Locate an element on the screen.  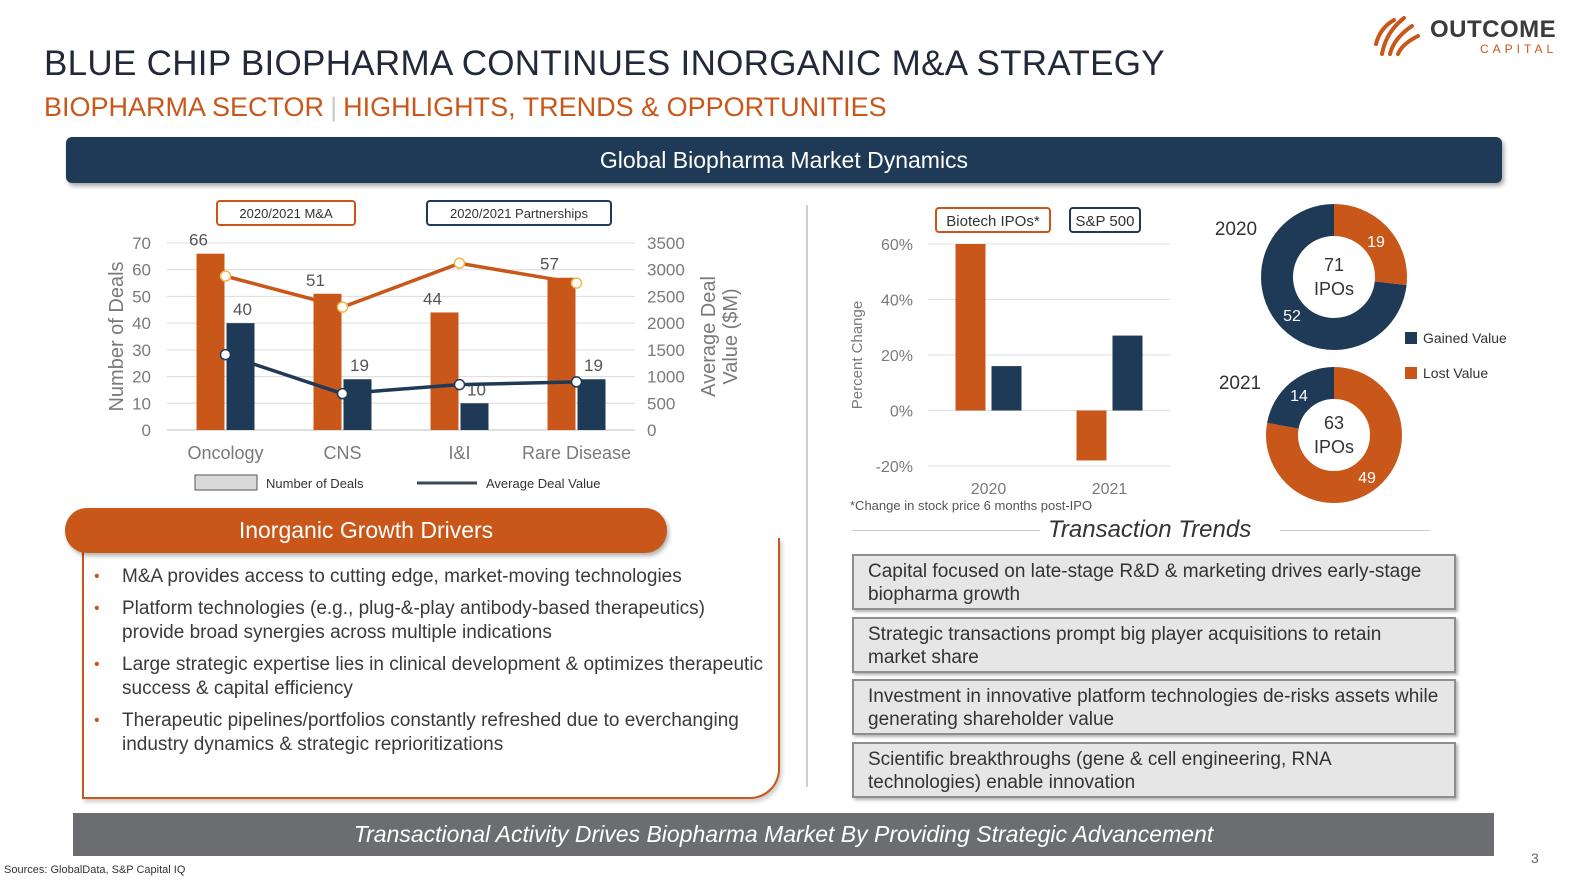
y-tick-label: 50 is located at coordinates (141, 296).